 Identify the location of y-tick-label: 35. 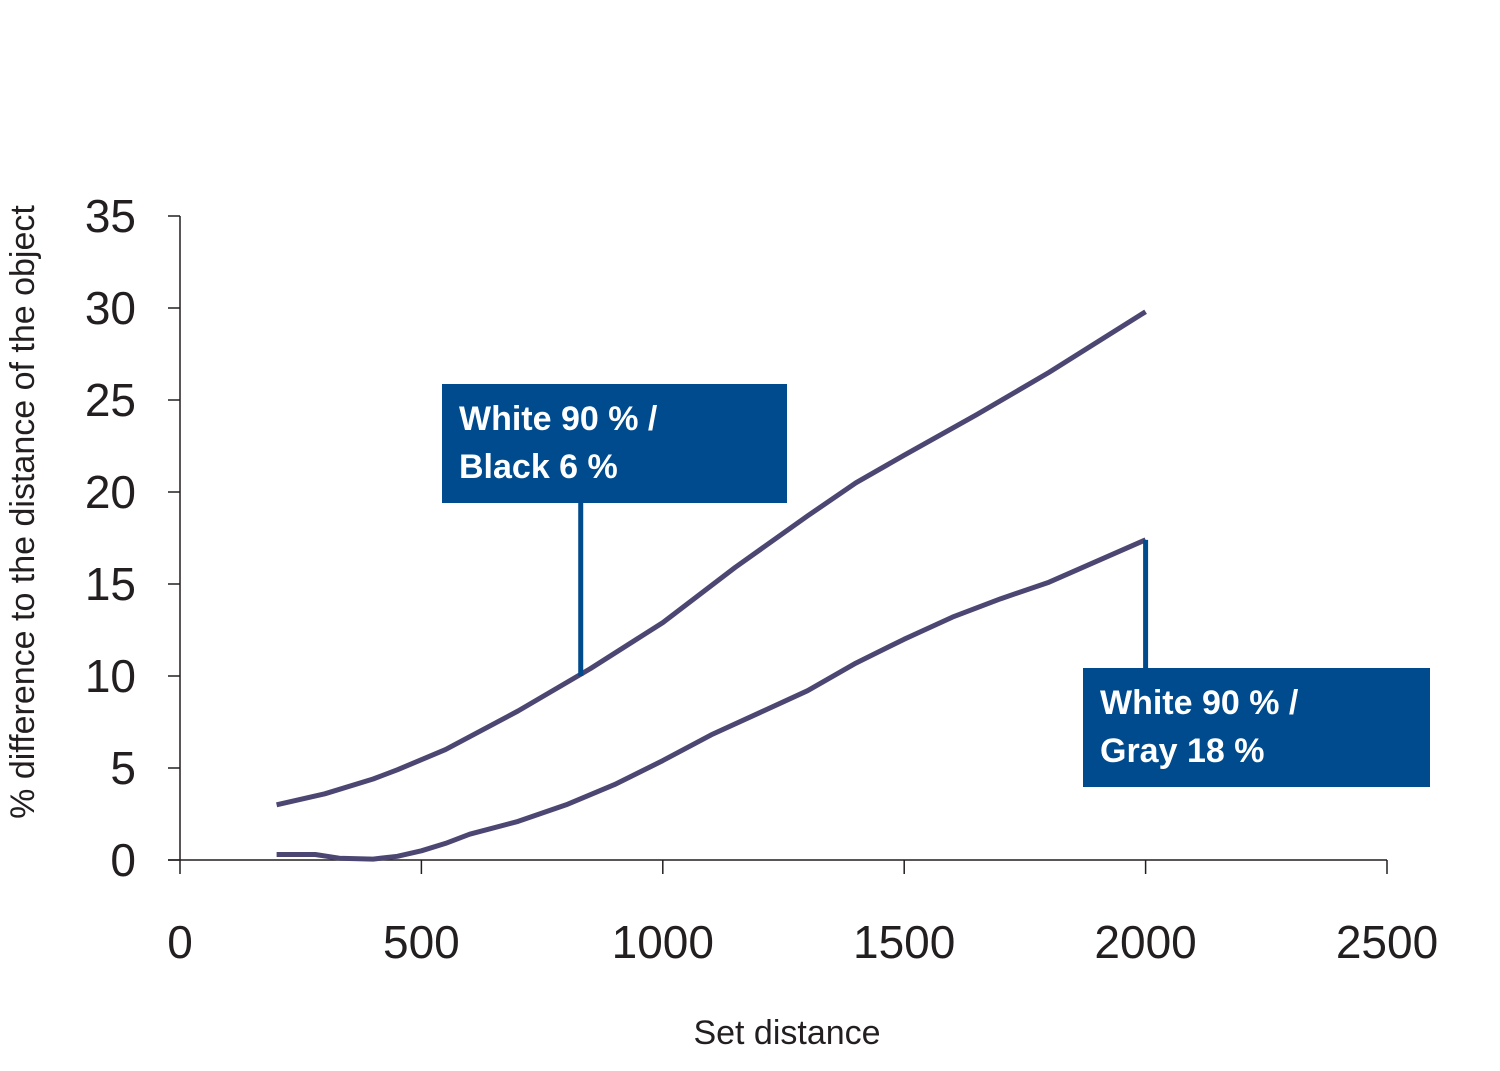
(110, 216).